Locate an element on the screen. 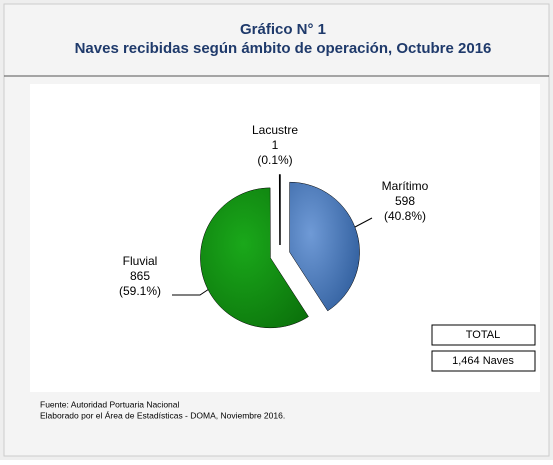 The height and width of the screenshot is (465, 553). slice-label: Marítimo is located at coordinates (405, 186).